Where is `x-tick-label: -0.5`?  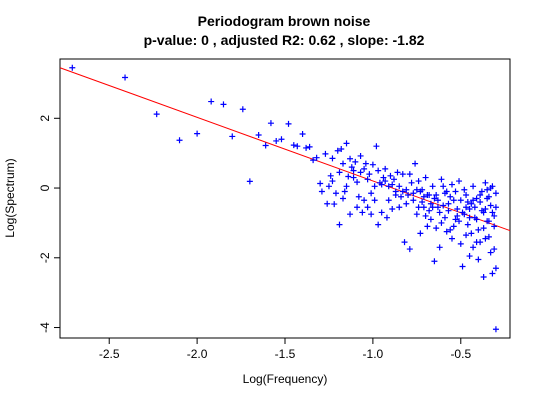
x-tick-label: -0.5 is located at coordinates (460, 354).